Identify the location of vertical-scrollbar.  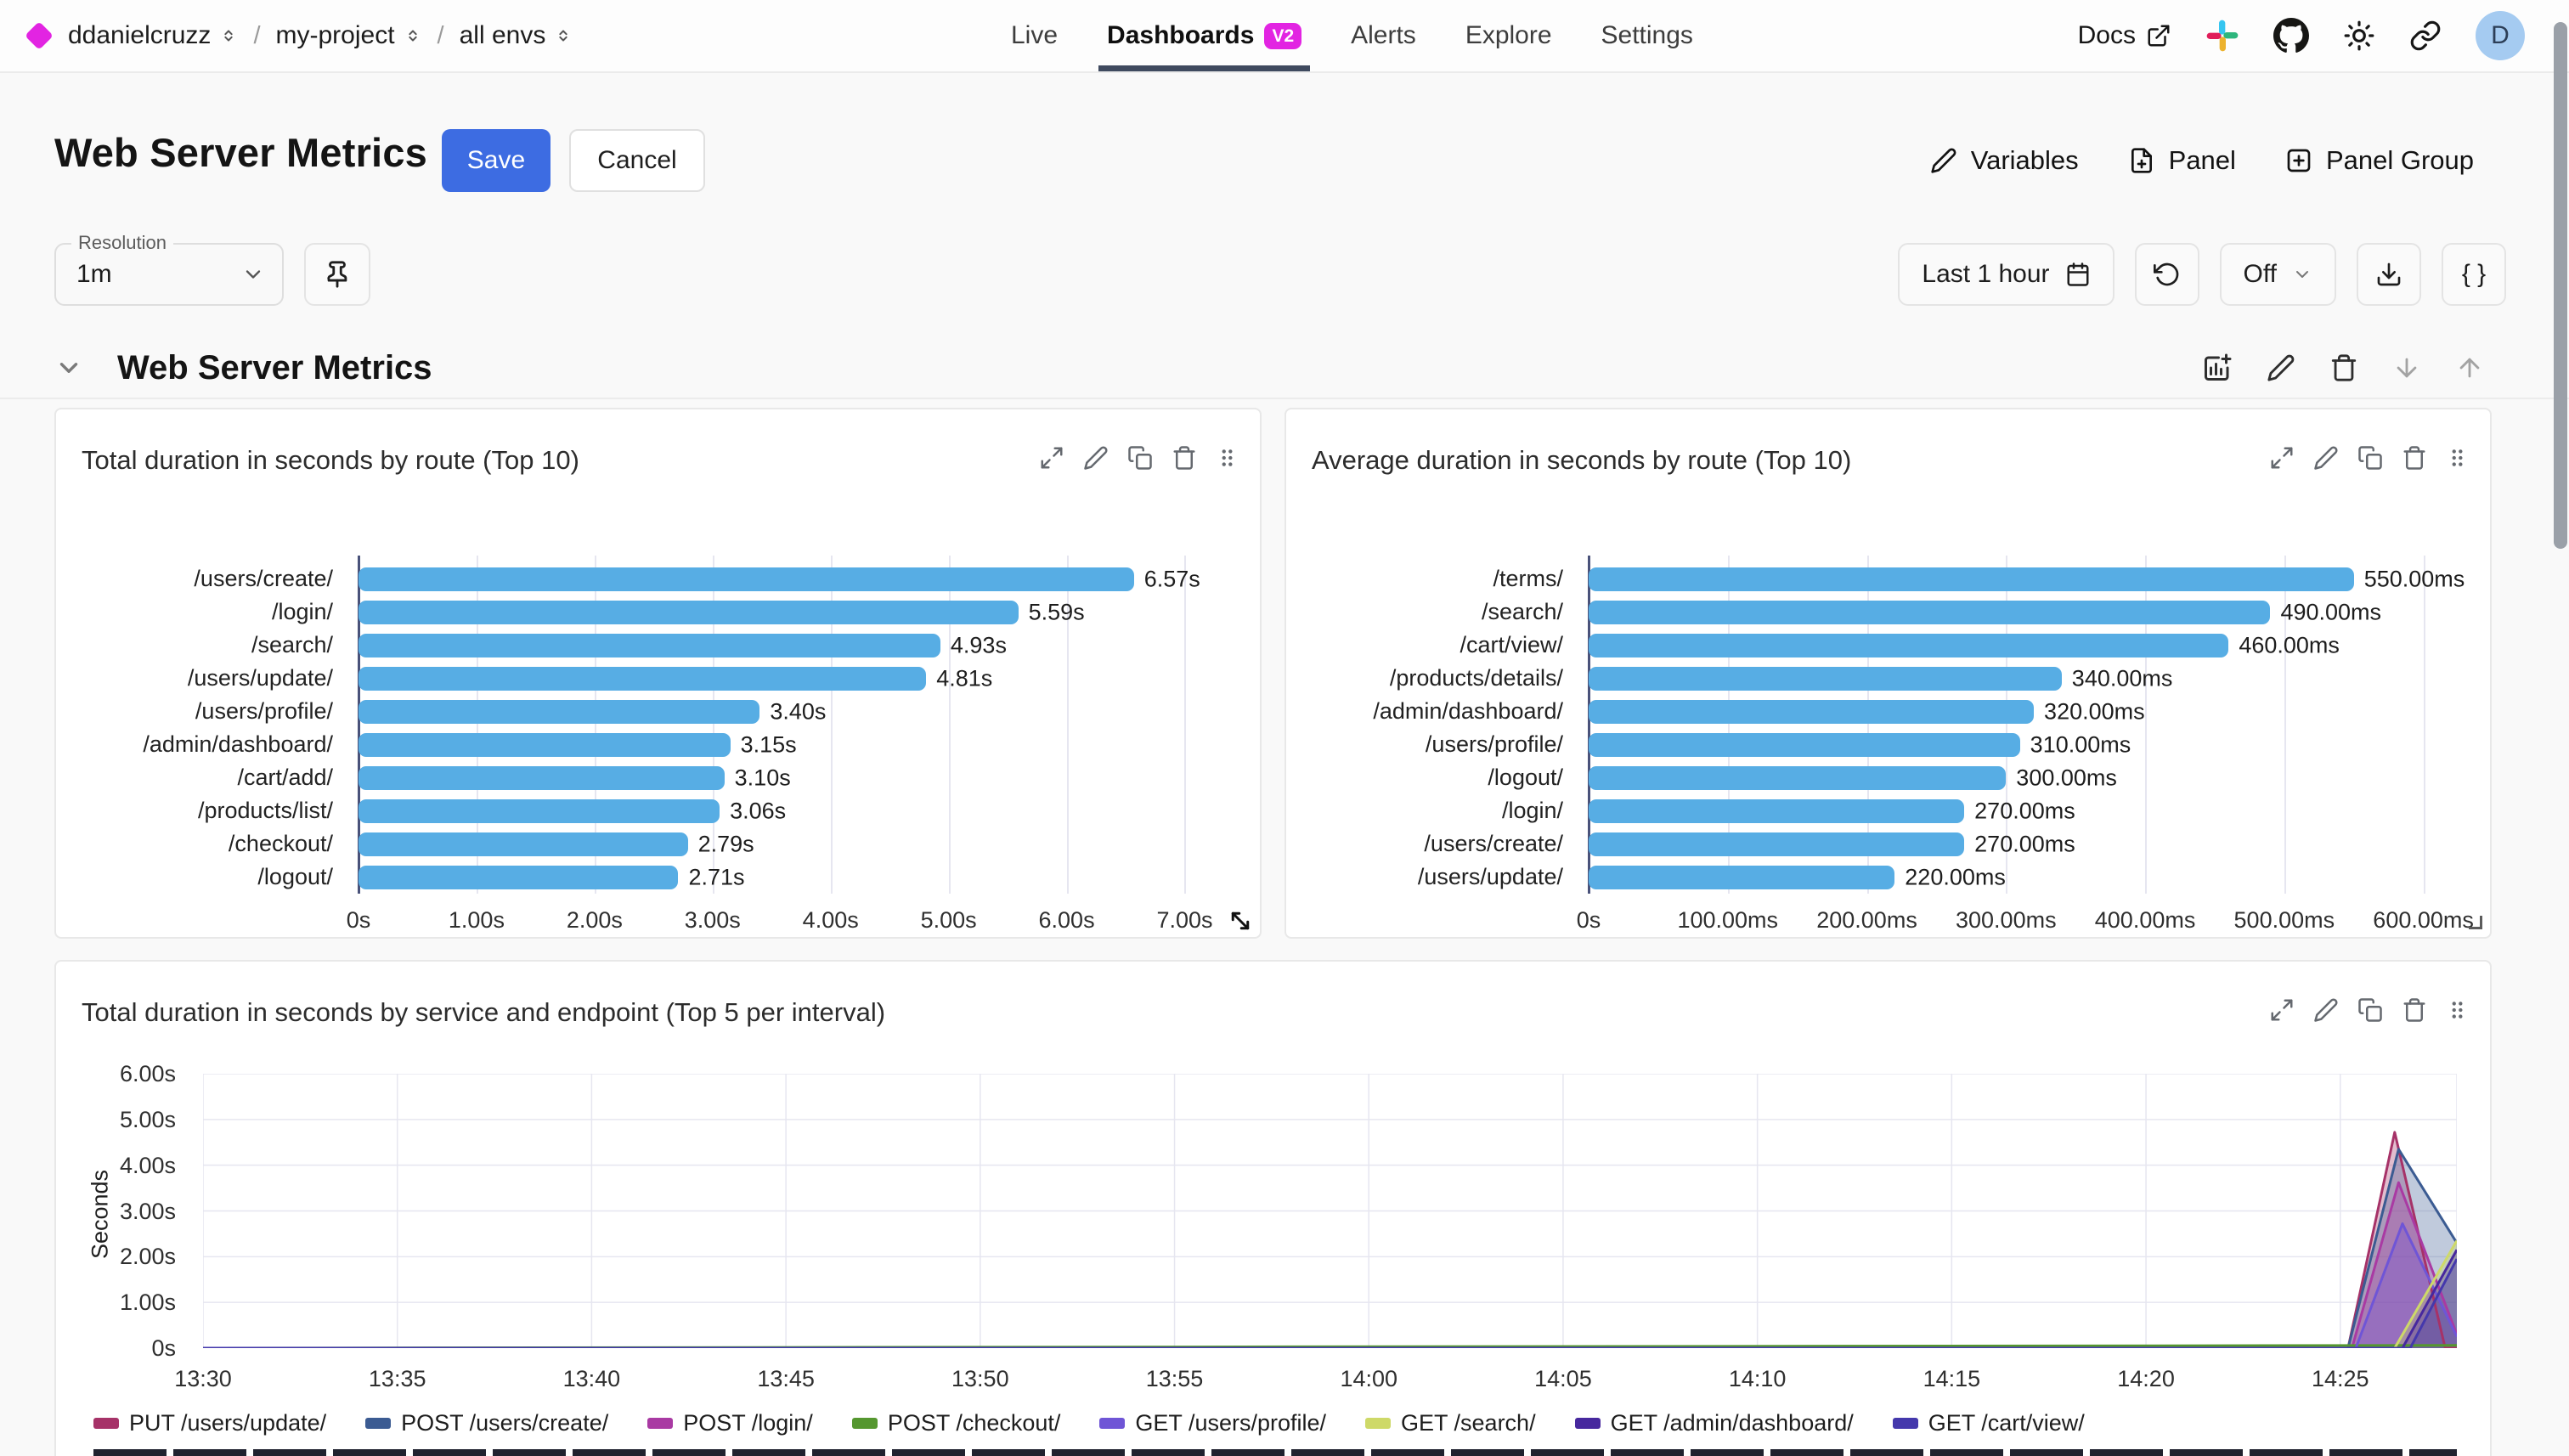
(2561, 285).